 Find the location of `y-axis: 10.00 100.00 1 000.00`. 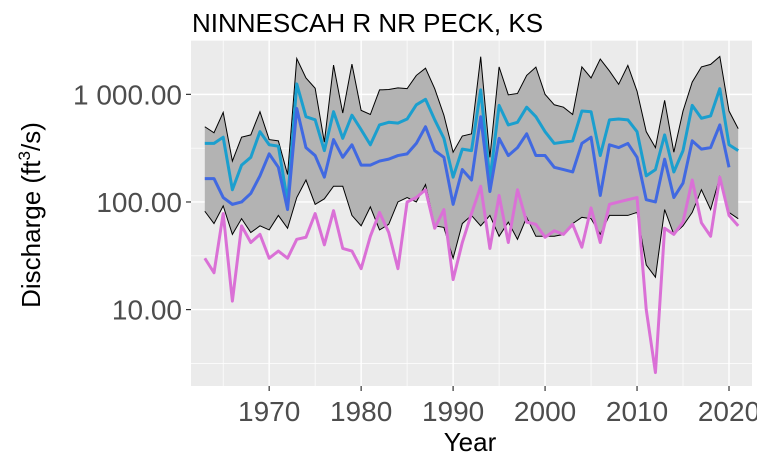

y-axis: 10.00 100.00 1 000.00 is located at coordinates (132, 202).